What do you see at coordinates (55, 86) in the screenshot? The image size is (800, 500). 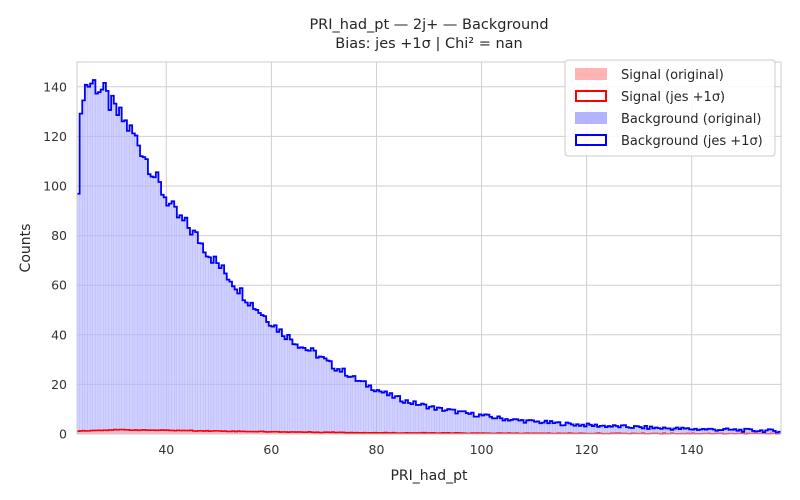 I see `y-tick-label: 140` at bounding box center [55, 86].